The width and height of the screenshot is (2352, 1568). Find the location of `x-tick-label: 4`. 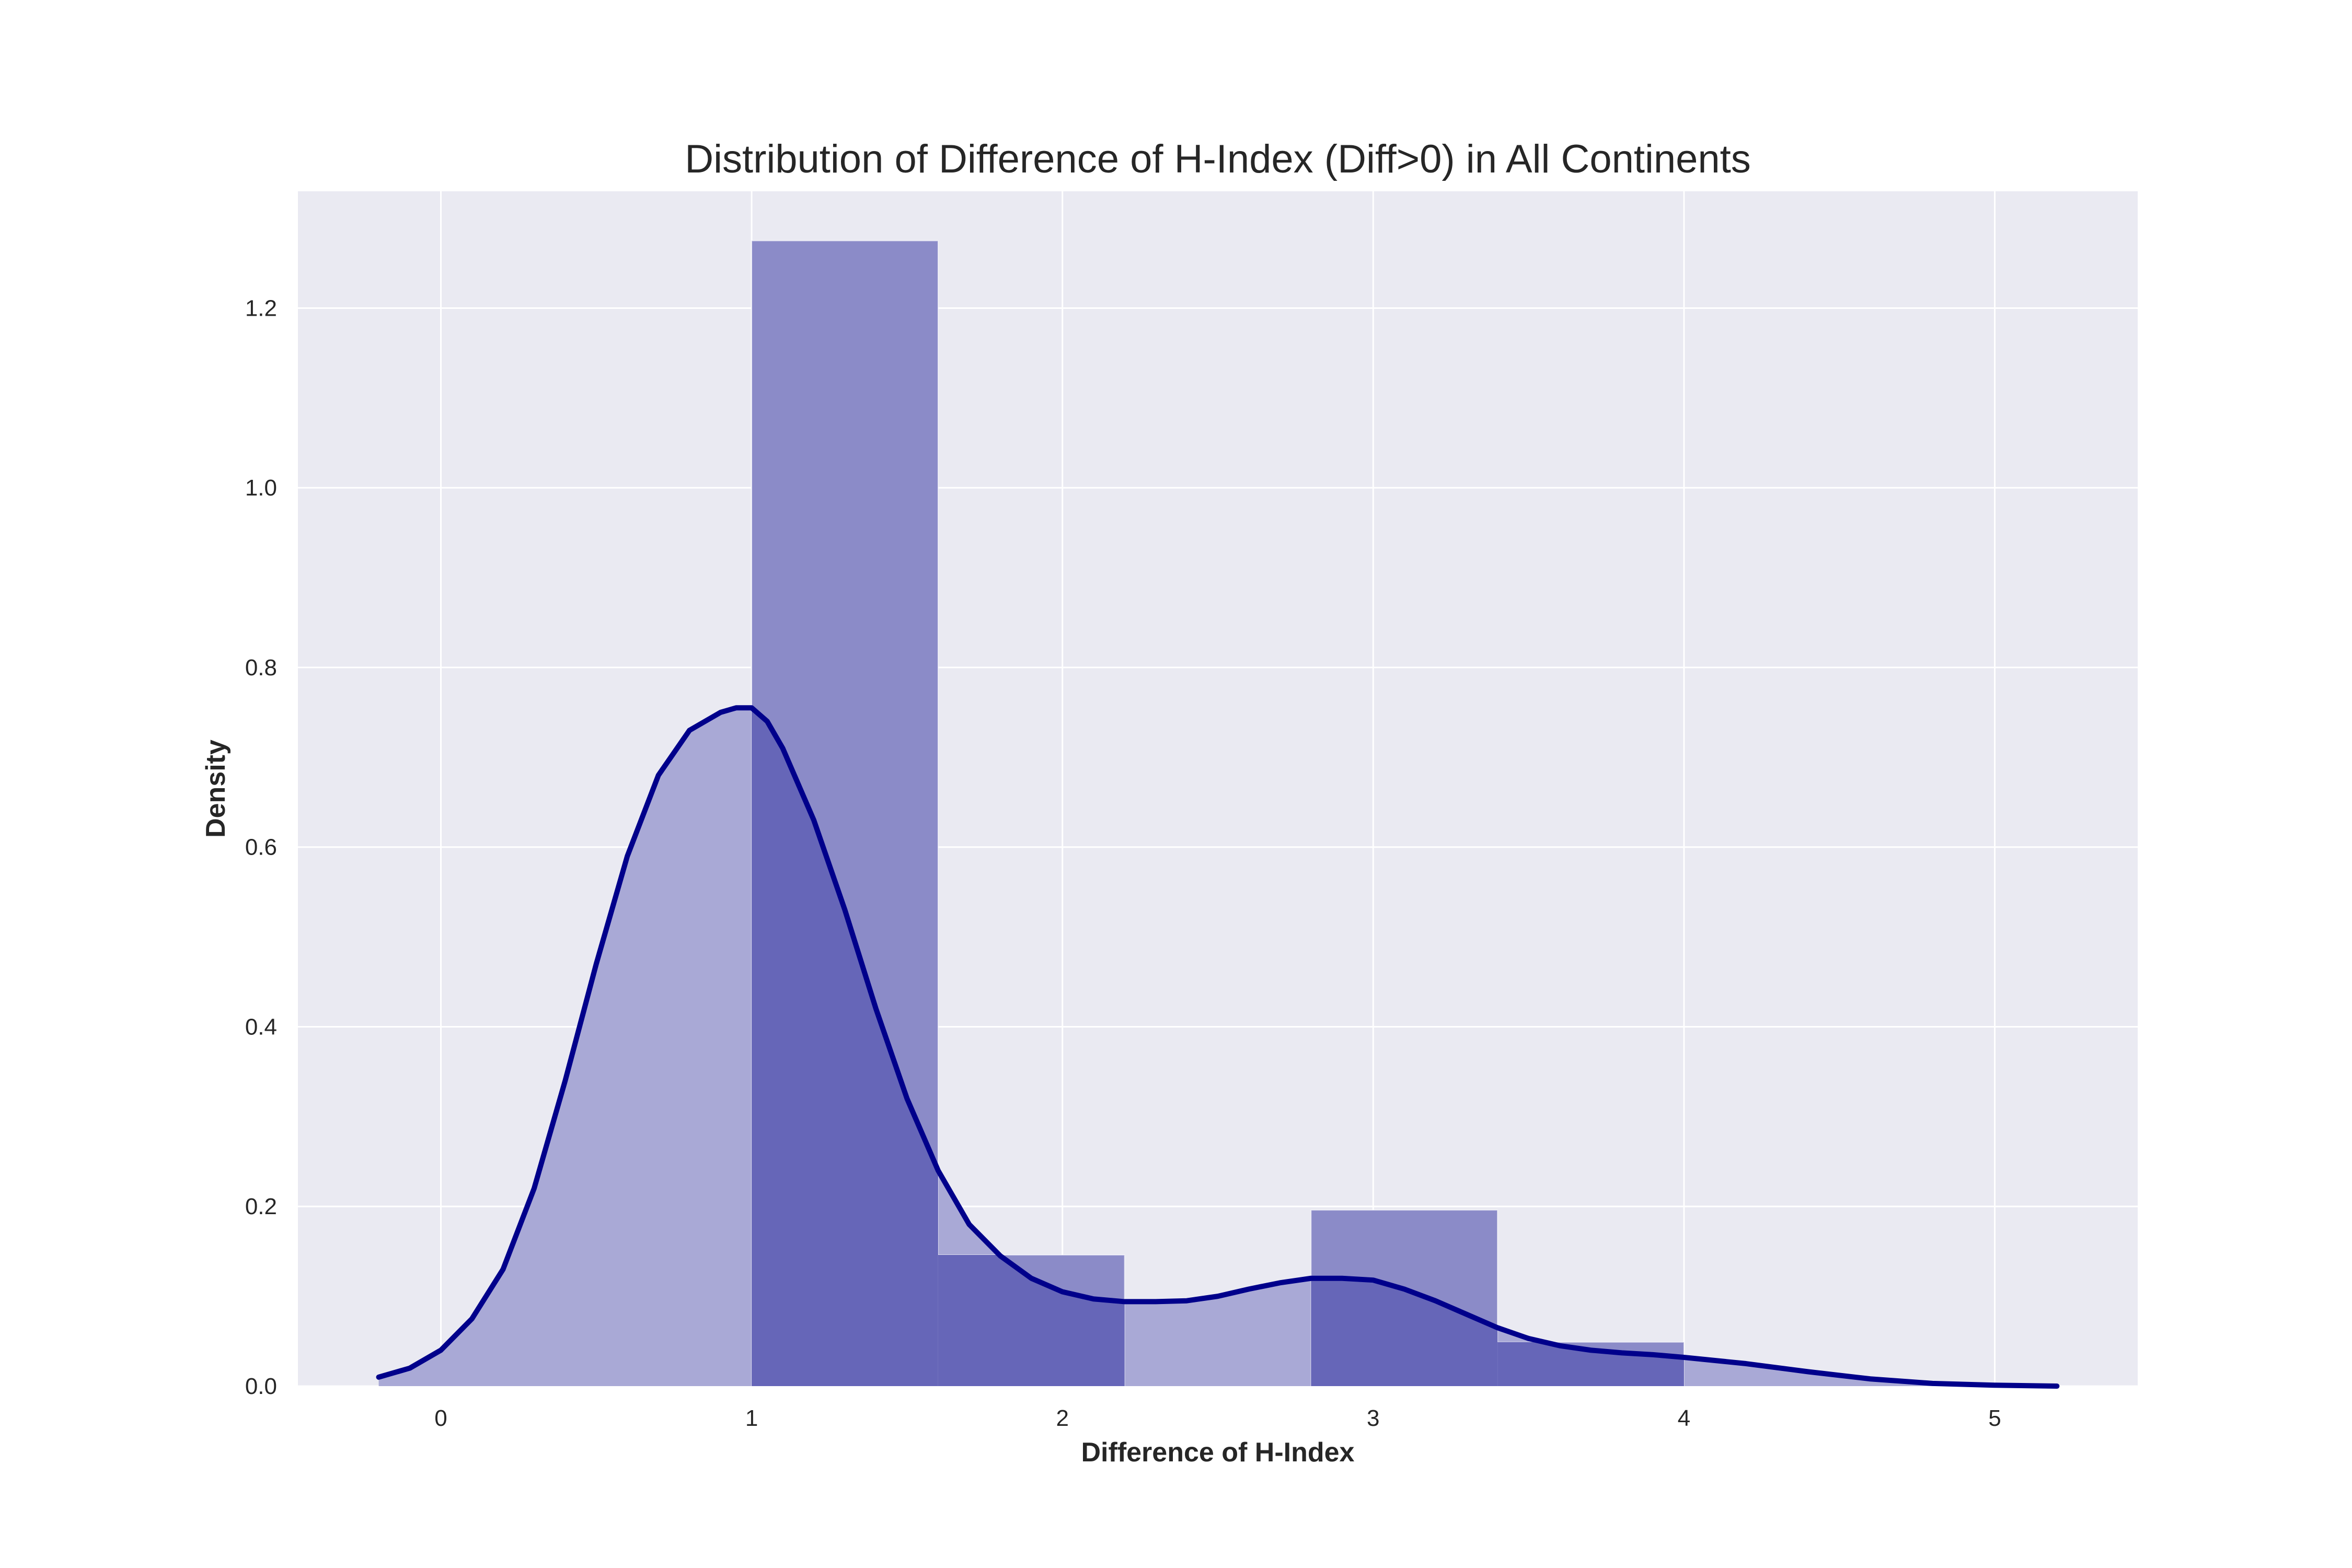

x-tick-label: 4 is located at coordinates (1684, 1418).